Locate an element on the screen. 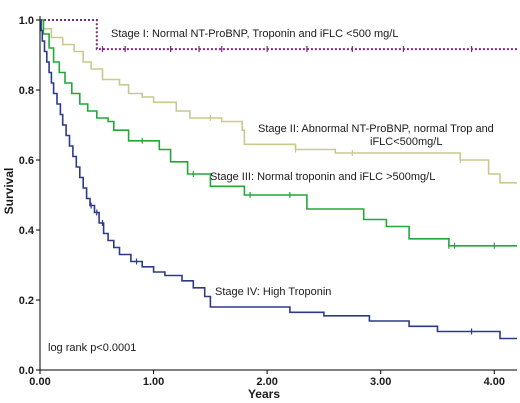 This screenshot has height=403, width=520. x-tick-label: 1.00 is located at coordinates (153, 382).